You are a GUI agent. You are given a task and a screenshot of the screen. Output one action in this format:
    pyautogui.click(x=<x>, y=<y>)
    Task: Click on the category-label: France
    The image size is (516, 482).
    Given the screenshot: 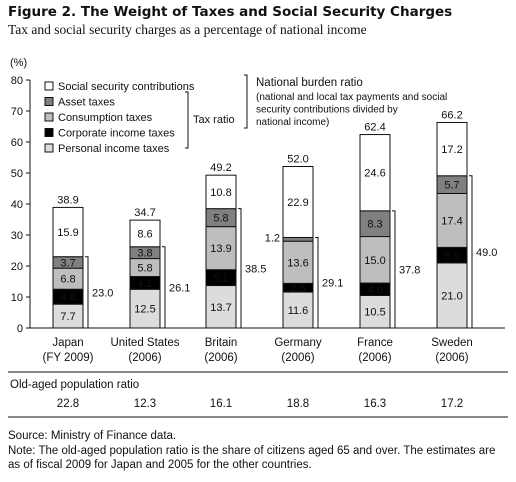 What is the action you would take?
    pyautogui.click(x=375, y=343)
    